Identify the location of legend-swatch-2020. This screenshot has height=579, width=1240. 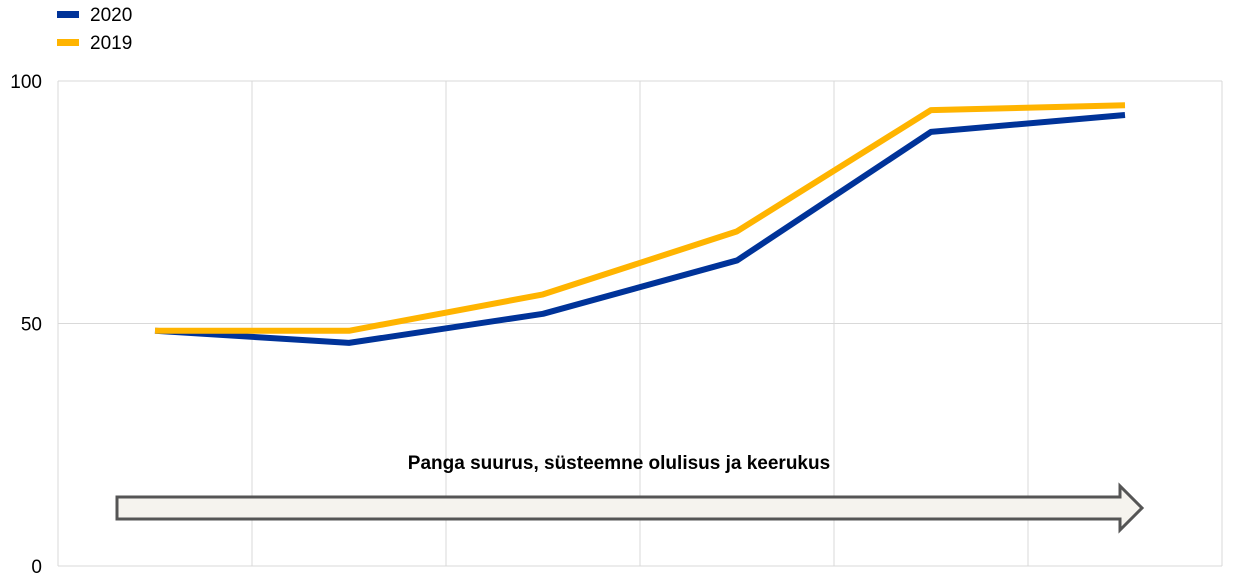
(68, 14).